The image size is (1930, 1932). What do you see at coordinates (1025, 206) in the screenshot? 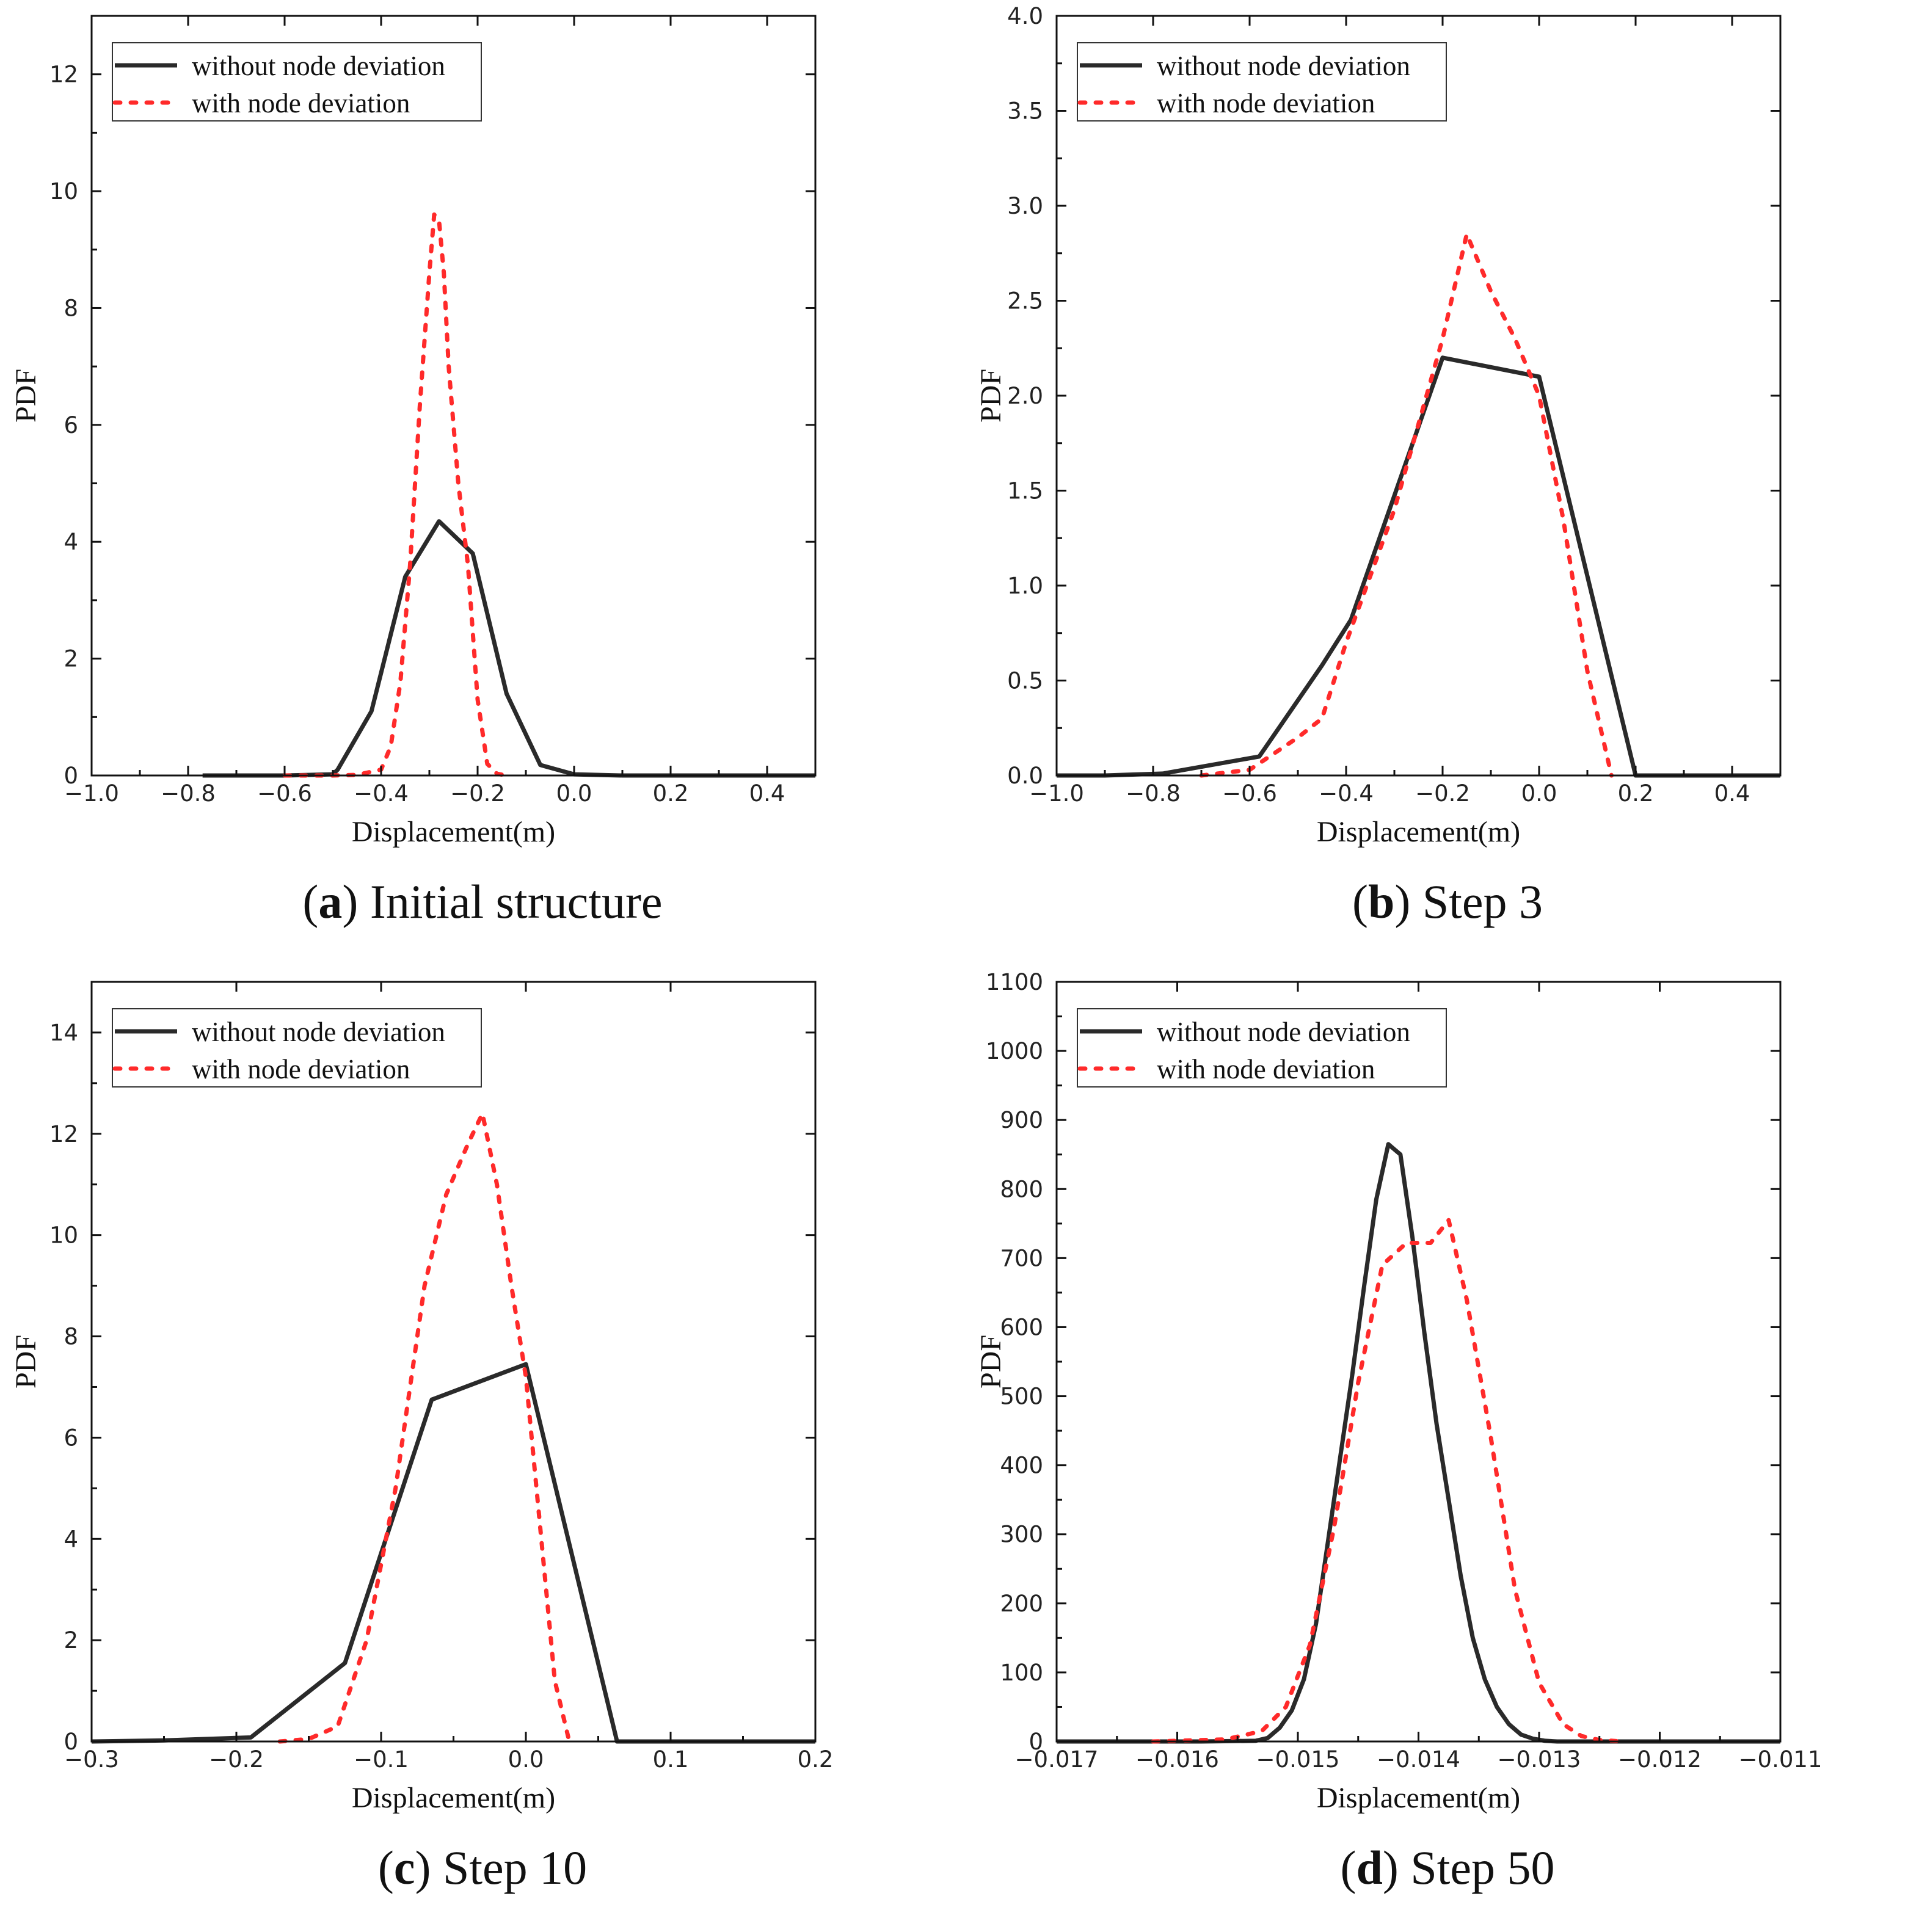
I see `y-tick-label-b: 3.0` at bounding box center [1025, 206].